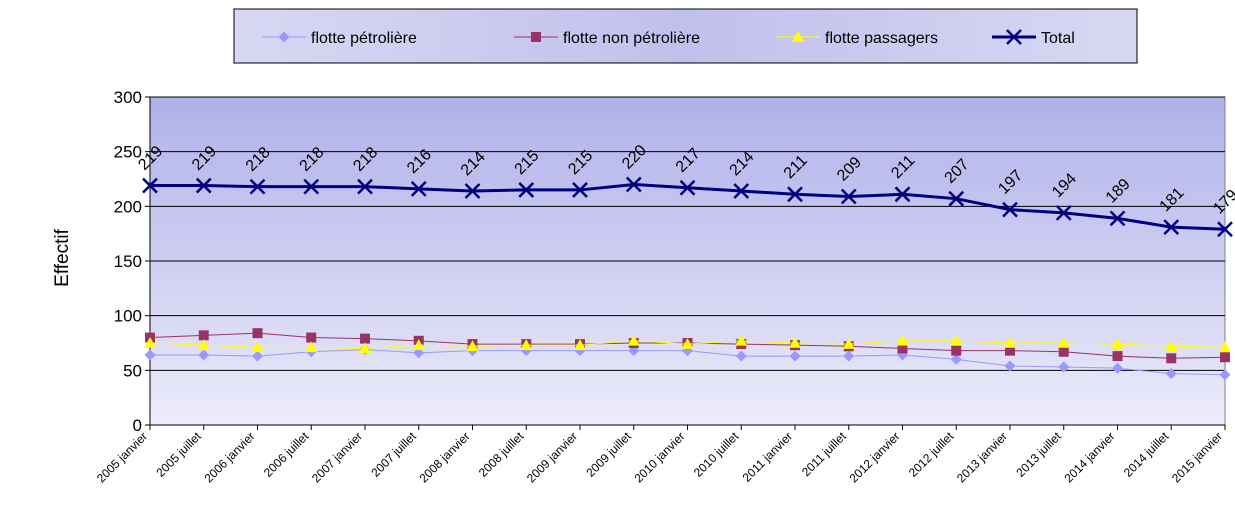 This screenshot has width=1235, height=514. Describe the element at coordinates (857, 38) in the screenshot. I see `legend-item: flotte passagers` at that location.